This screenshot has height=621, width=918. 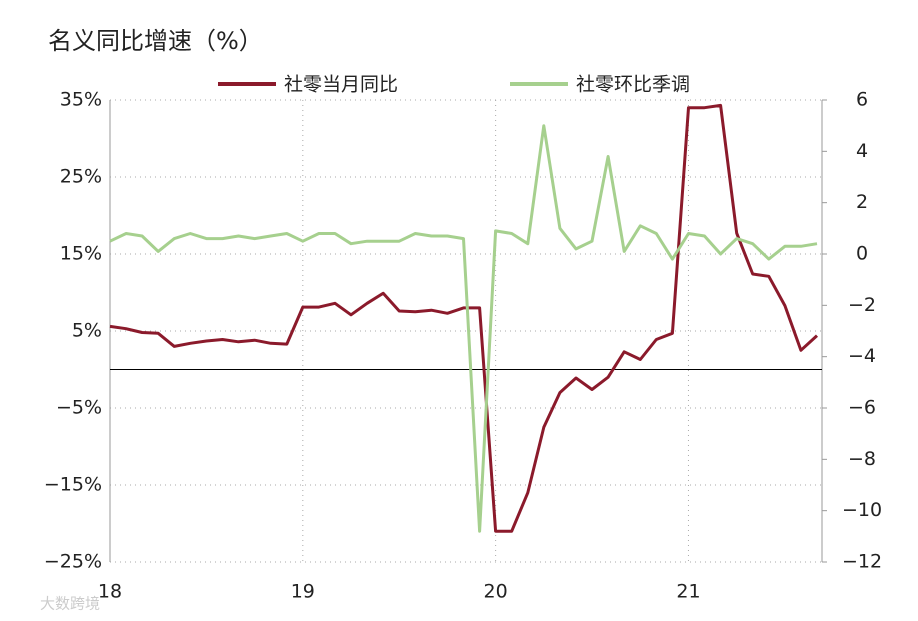 I want to click on legend-label: 社零当月同比, so click(x=341, y=85).